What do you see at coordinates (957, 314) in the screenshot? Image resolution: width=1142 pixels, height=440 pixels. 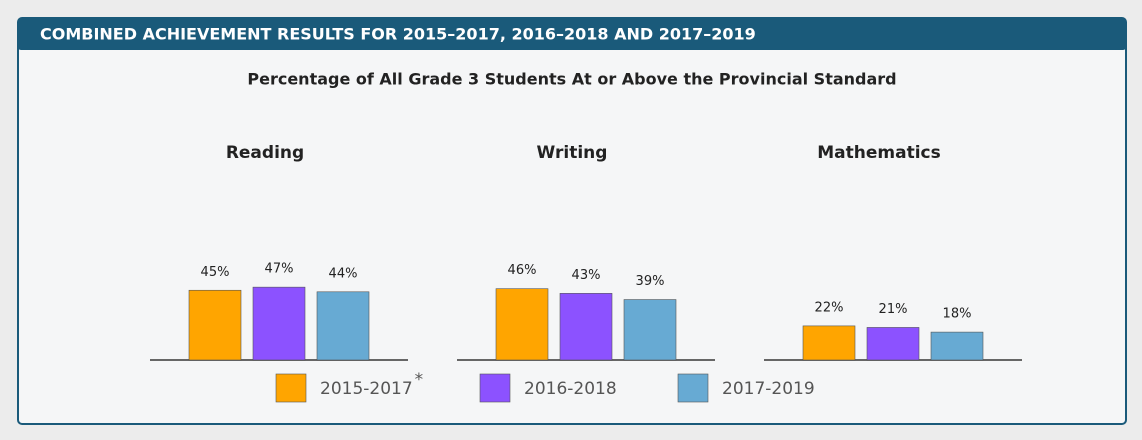 I see `value-label: 18%` at bounding box center [957, 314].